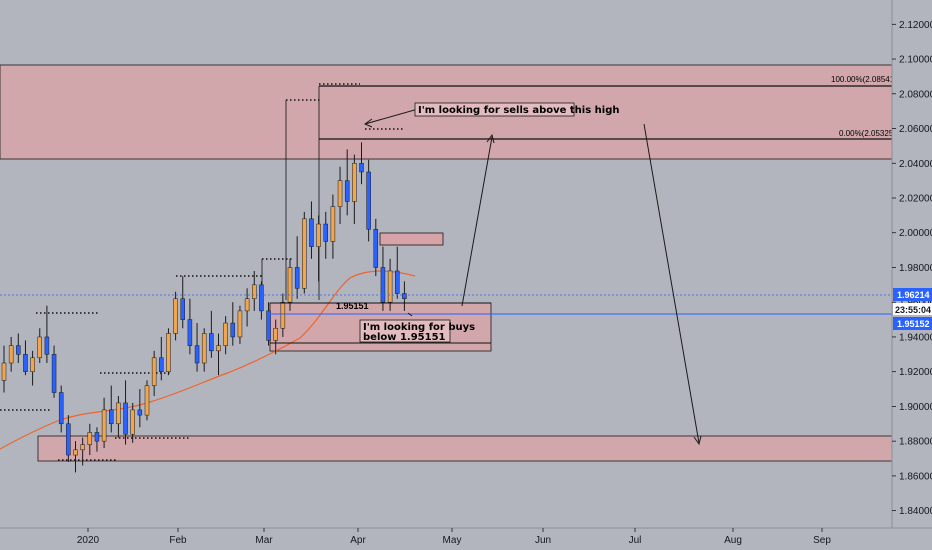 This screenshot has width=932, height=550. I want to click on price-tick-label: 2.02000, so click(915, 199).